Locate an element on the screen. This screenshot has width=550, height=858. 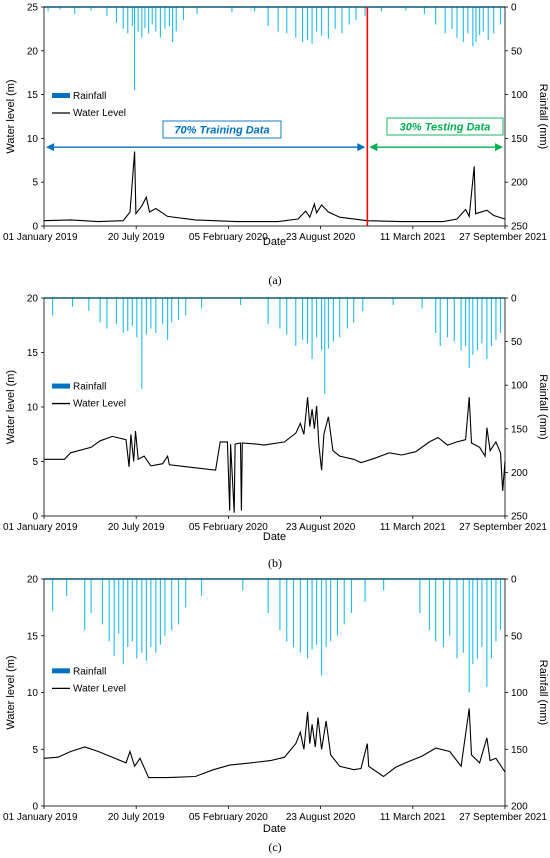
testing-arrowhead-right is located at coordinates (499, 147).